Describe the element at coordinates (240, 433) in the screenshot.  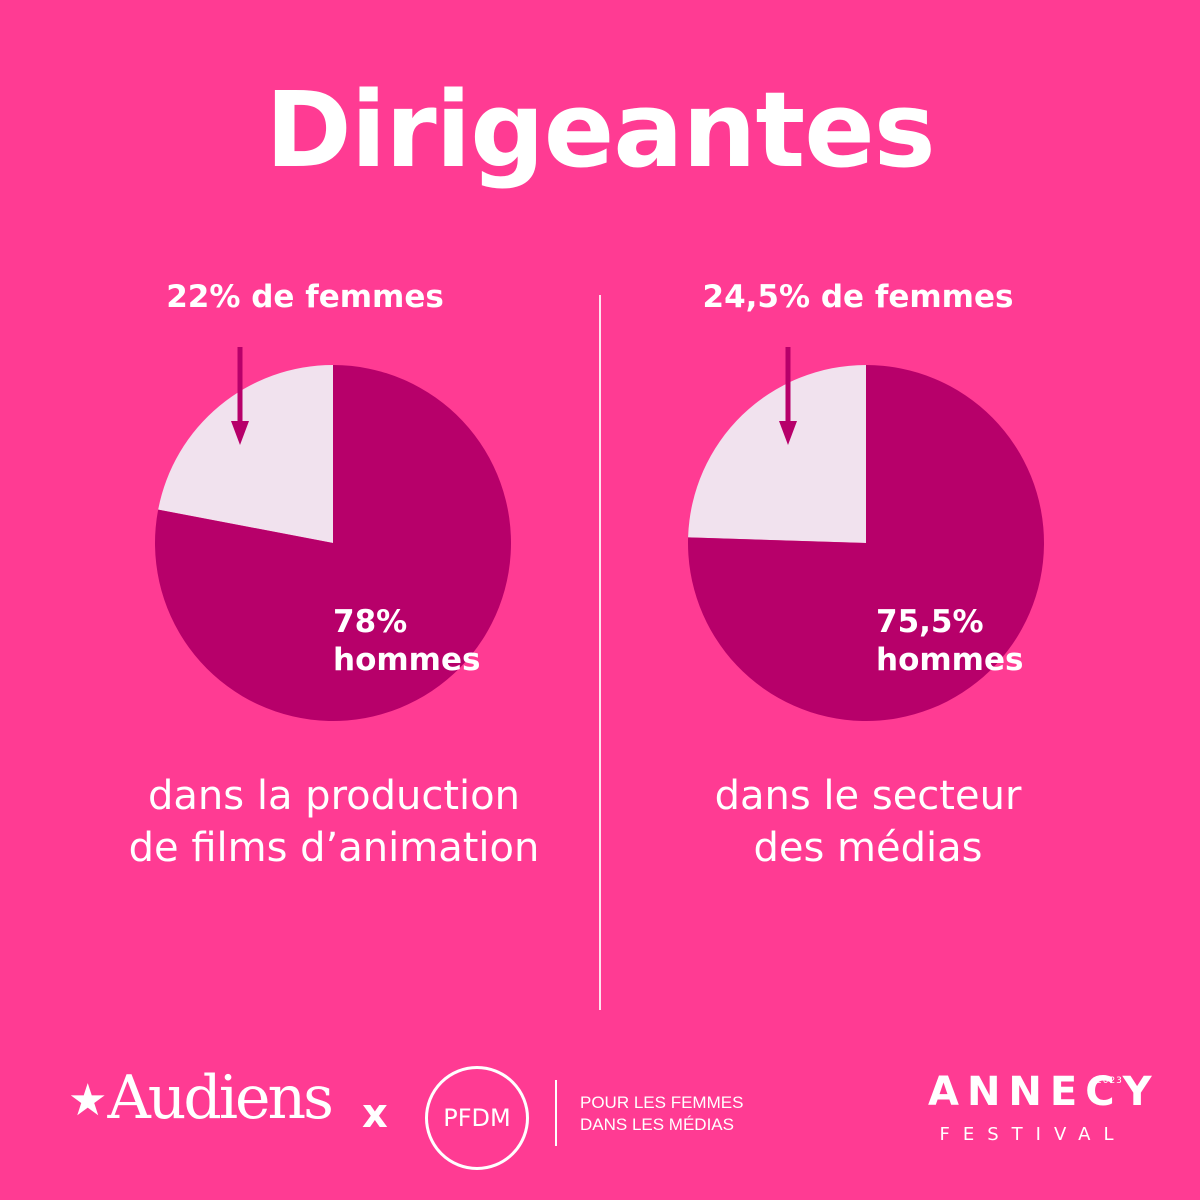
I see `arrow-head-animation` at that location.